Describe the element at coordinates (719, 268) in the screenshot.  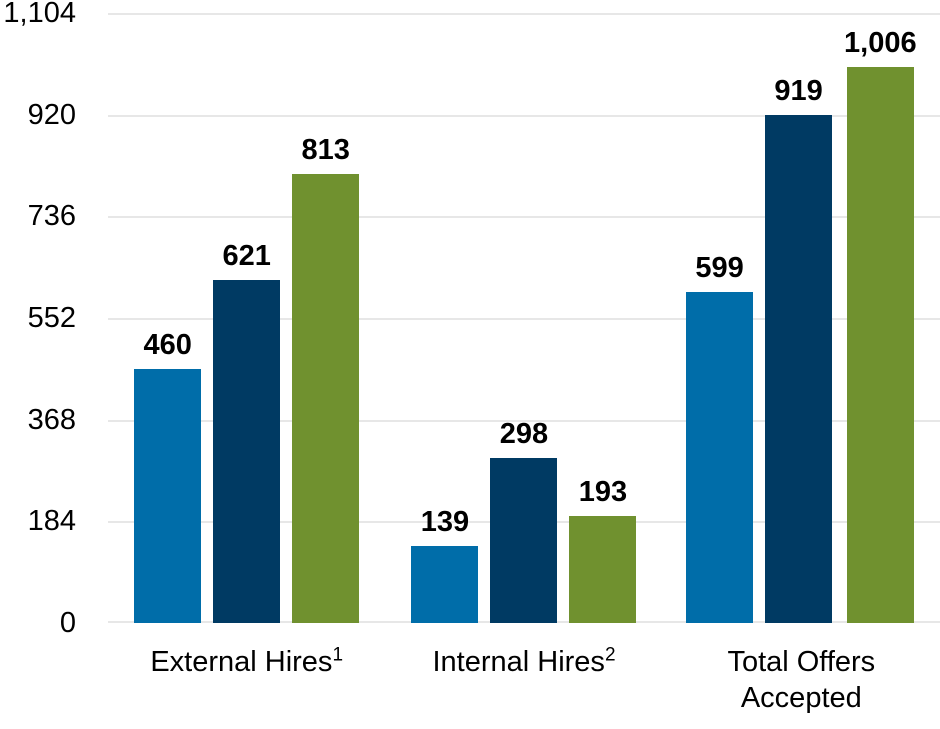
I see `bar-value-label: 599` at that location.